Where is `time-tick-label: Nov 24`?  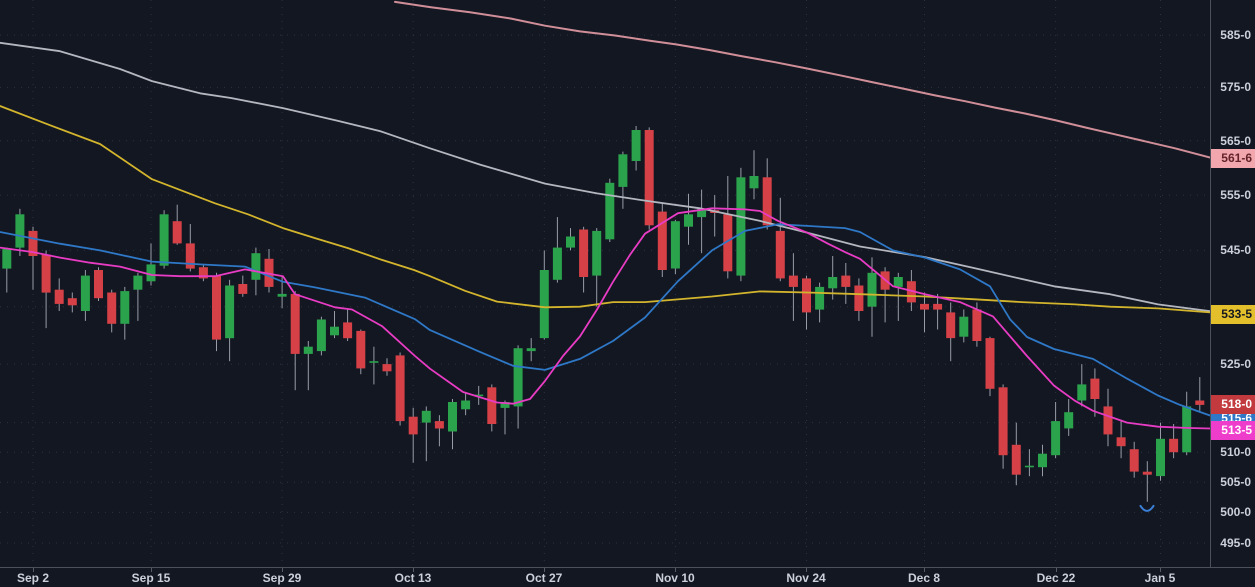 time-tick-label: Nov 24 is located at coordinates (806, 578).